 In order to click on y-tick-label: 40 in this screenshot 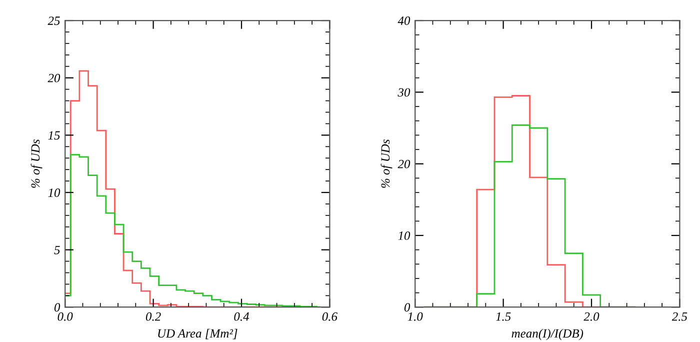, I will do `click(404, 20)`.